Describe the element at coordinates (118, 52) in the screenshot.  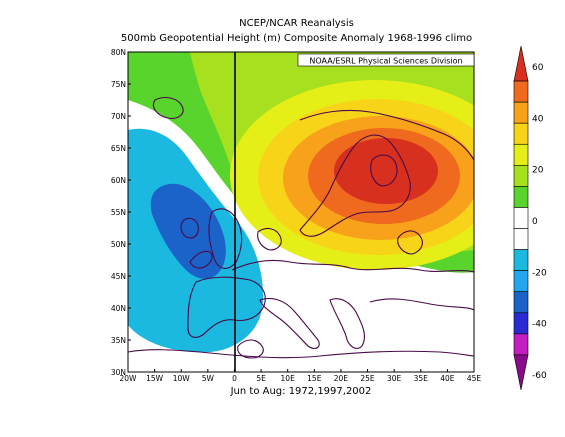
I see `lat-tick-label: 80N` at that location.